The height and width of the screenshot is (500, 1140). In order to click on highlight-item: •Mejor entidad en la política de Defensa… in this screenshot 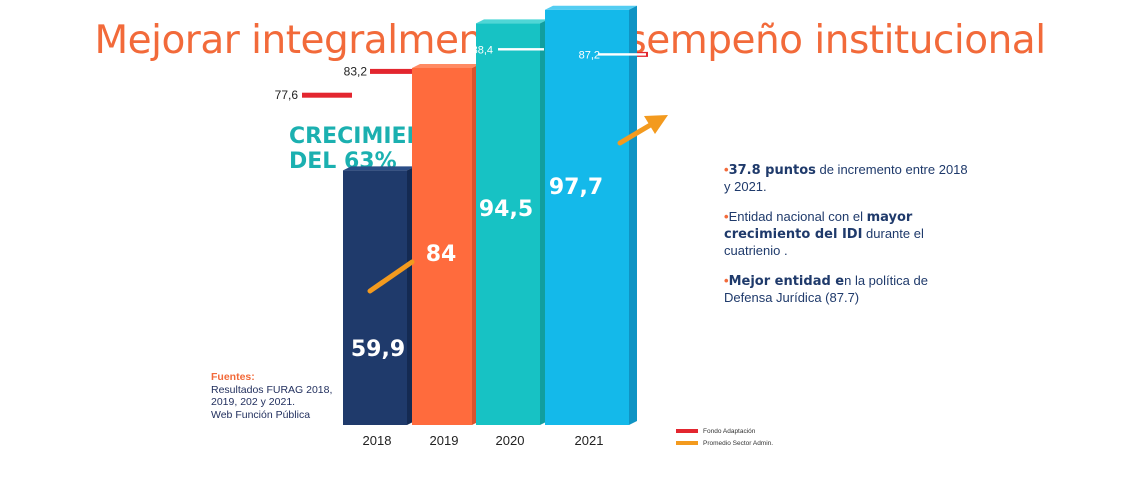, I will do `click(849, 289)`.